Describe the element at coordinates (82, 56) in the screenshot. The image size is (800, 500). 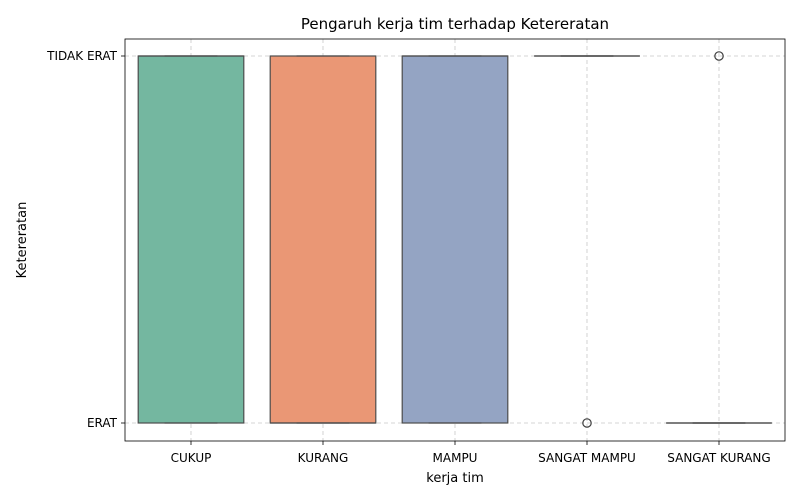
I see `y-tick-label: TIDAK ERAT` at that location.